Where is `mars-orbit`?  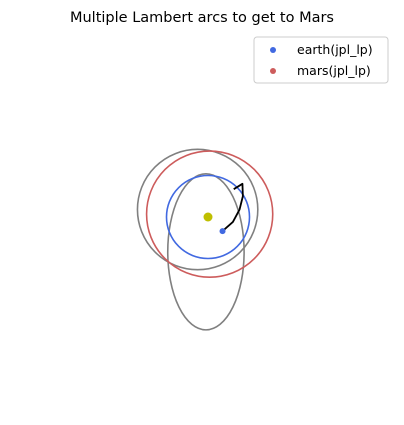
mars-orbit is located at coordinates (209, 214).